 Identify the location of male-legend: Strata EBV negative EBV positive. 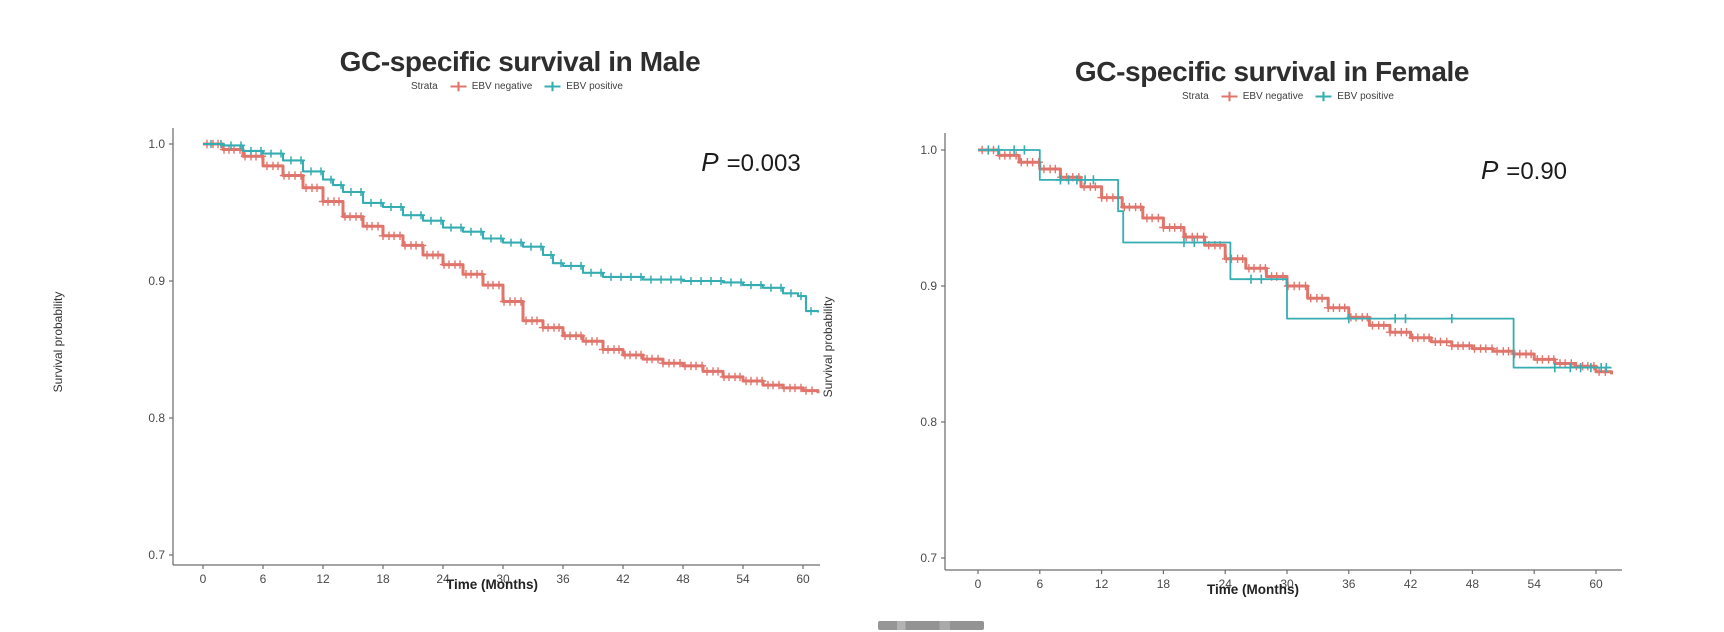
(517, 86).